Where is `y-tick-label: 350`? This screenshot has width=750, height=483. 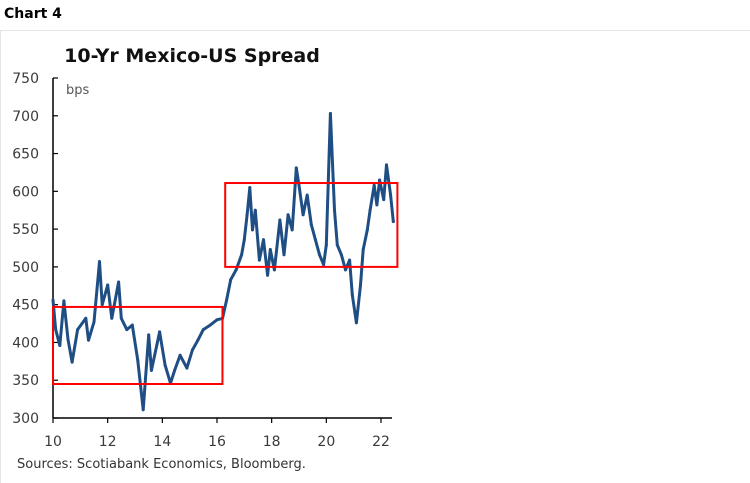
y-tick-label: 350 is located at coordinates (25, 381).